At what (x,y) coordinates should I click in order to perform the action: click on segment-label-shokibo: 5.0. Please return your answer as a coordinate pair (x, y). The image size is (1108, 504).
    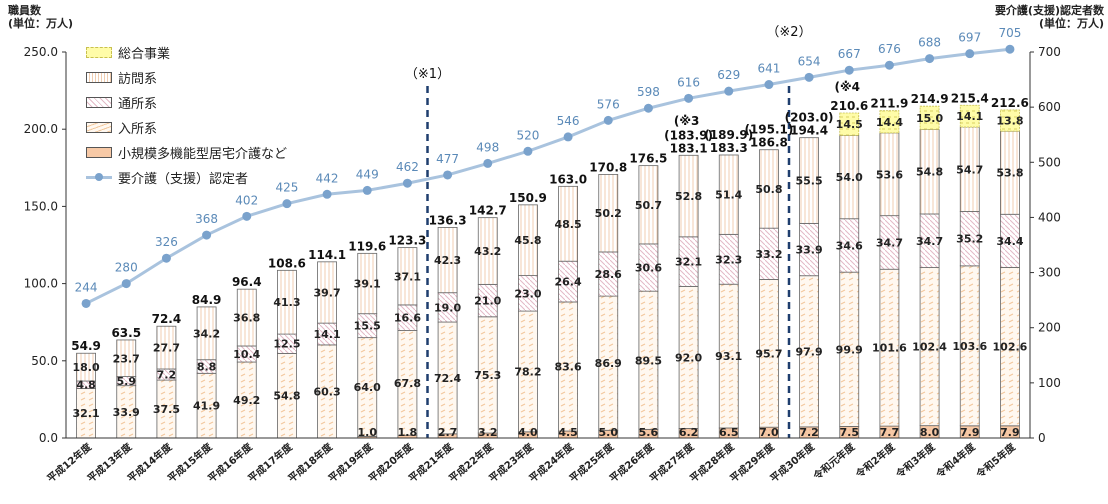
    Looking at the image, I should click on (609, 432).